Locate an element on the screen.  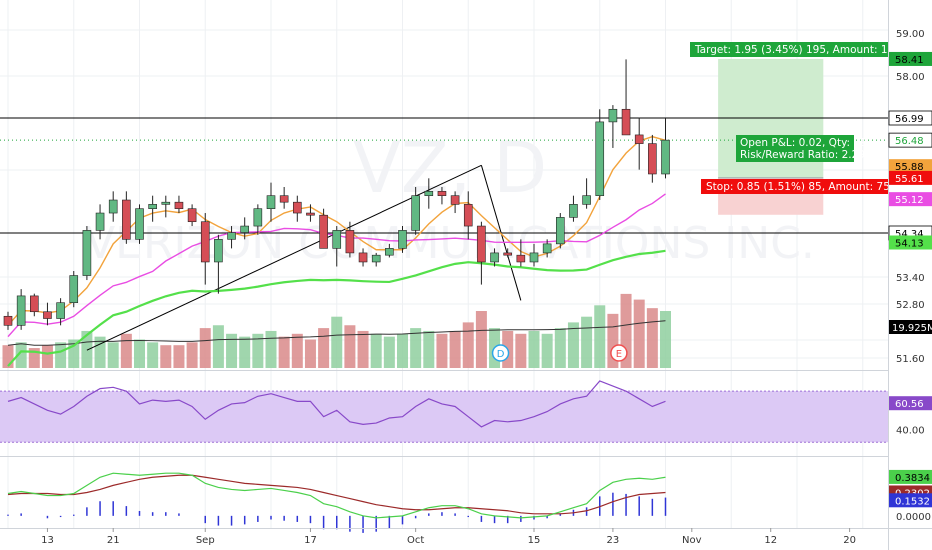
event-marker-label: D is located at coordinates (501, 354).